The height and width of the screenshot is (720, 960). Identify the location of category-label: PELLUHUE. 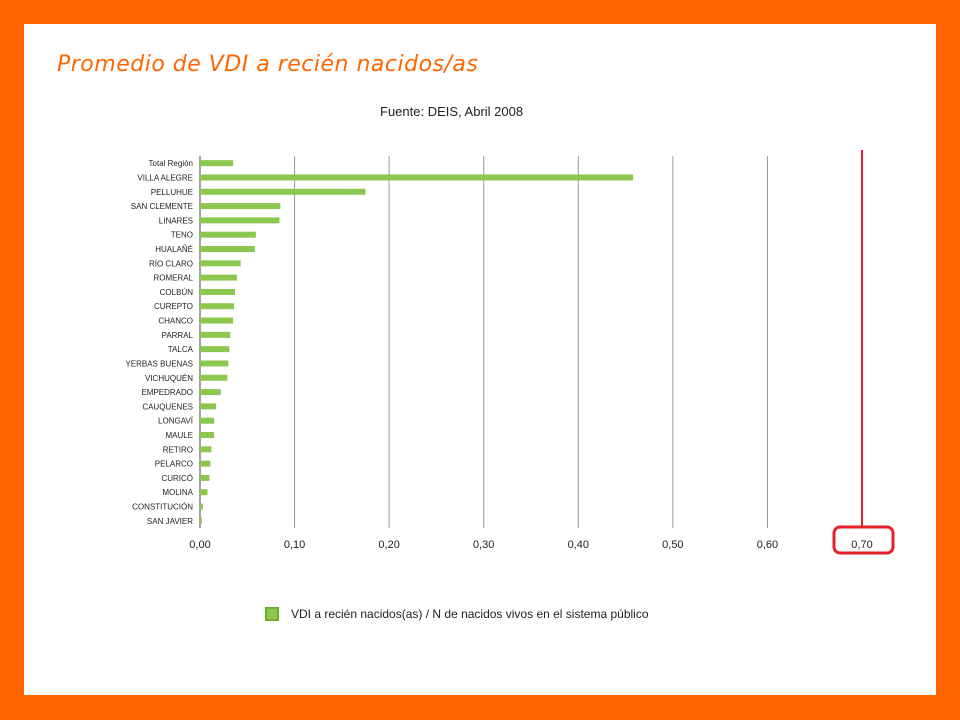
(172, 192).